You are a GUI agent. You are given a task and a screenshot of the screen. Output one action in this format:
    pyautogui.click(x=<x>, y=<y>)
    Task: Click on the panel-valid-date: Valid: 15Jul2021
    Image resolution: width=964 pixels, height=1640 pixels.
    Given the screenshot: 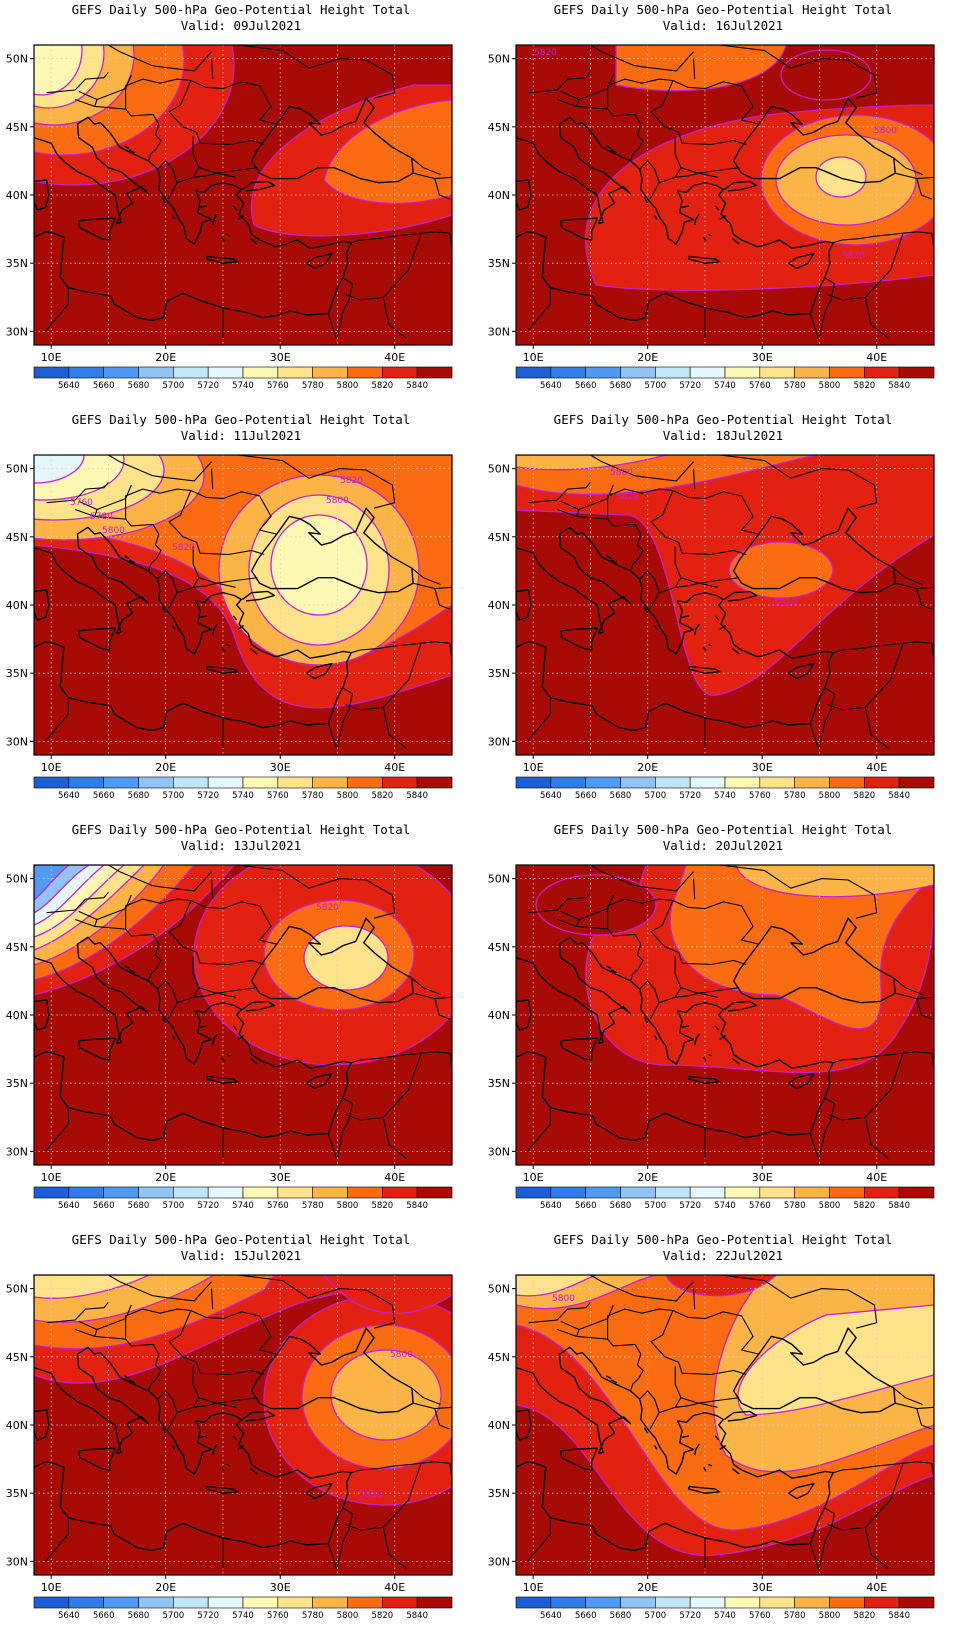 What is the action you would take?
    pyautogui.click(x=241, y=1255)
    